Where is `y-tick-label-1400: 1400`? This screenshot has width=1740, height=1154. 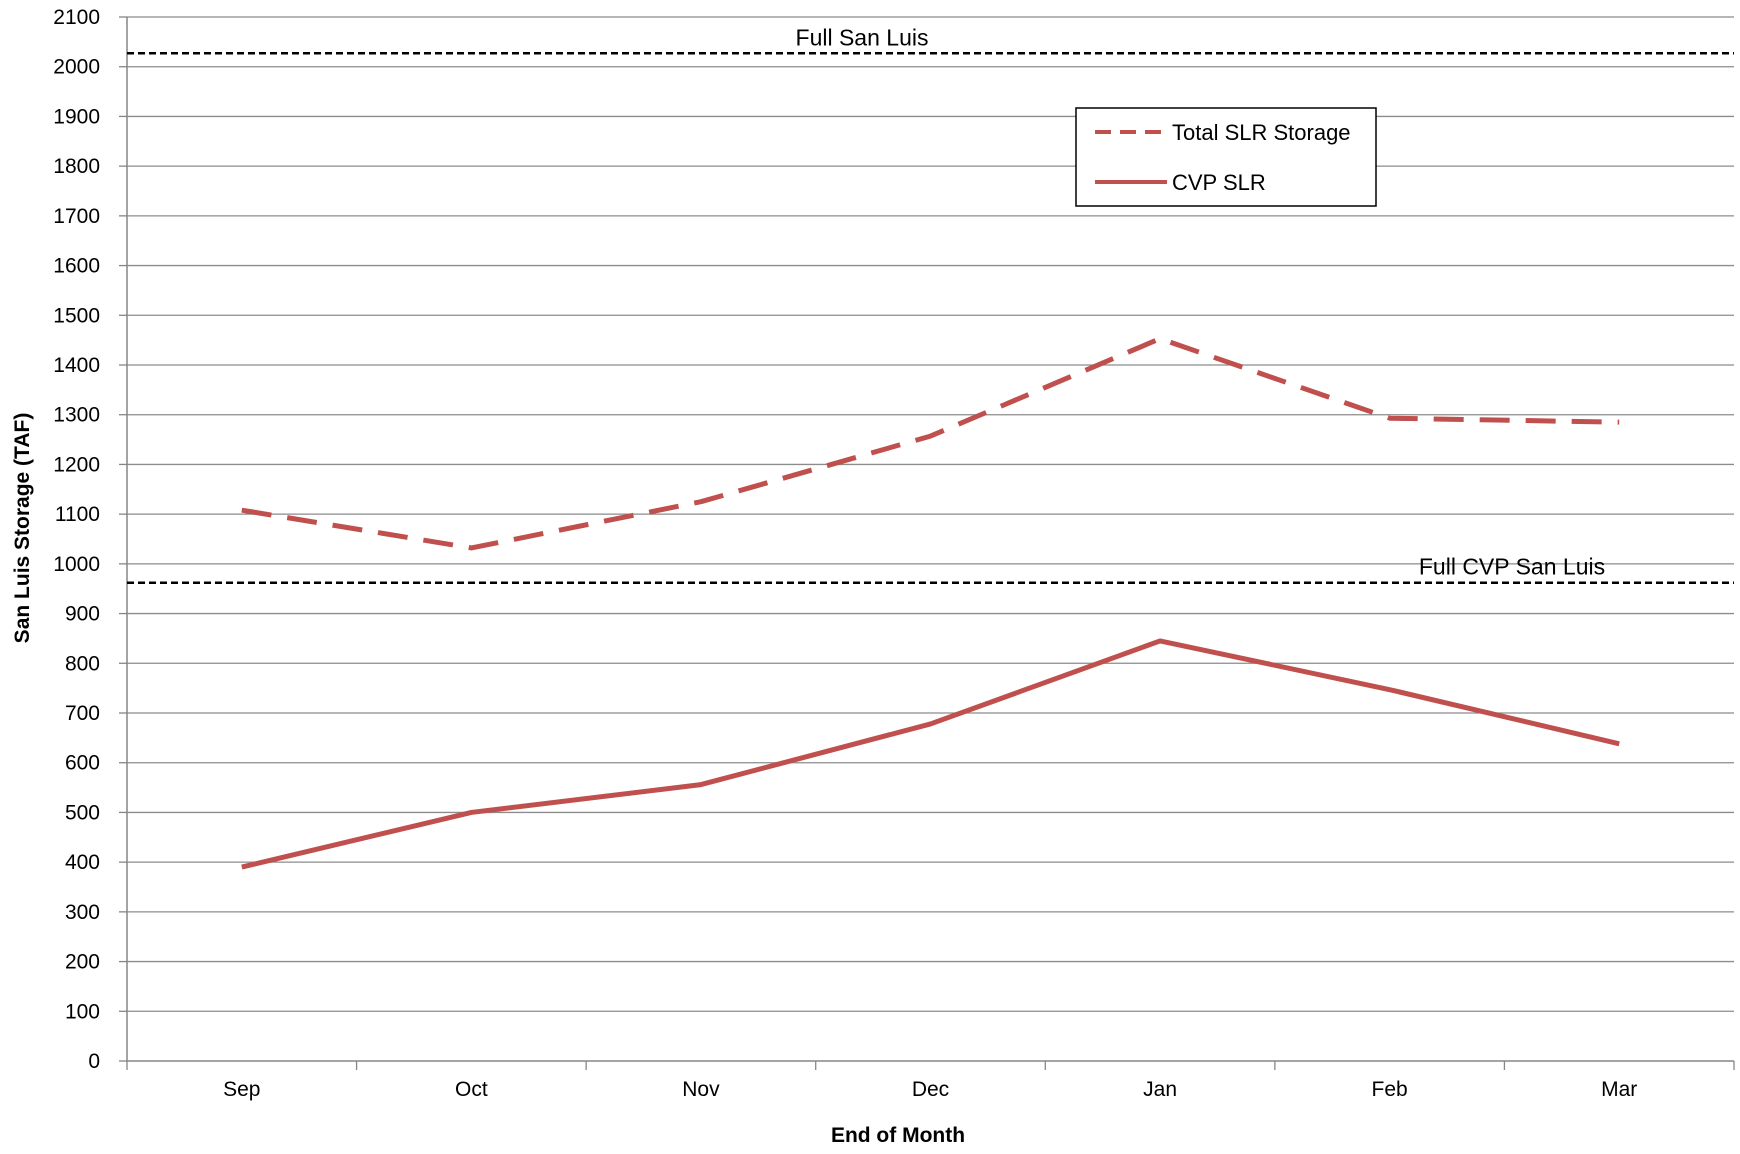 y-tick-label-1400: 1400 is located at coordinates (76, 365).